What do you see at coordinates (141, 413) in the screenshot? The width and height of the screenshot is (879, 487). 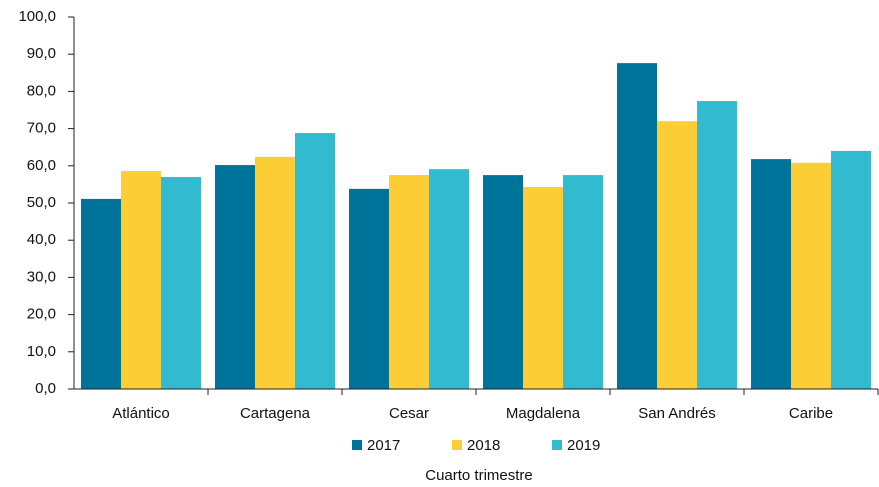 I see `x-tick-label: Atlántico` at bounding box center [141, 413].